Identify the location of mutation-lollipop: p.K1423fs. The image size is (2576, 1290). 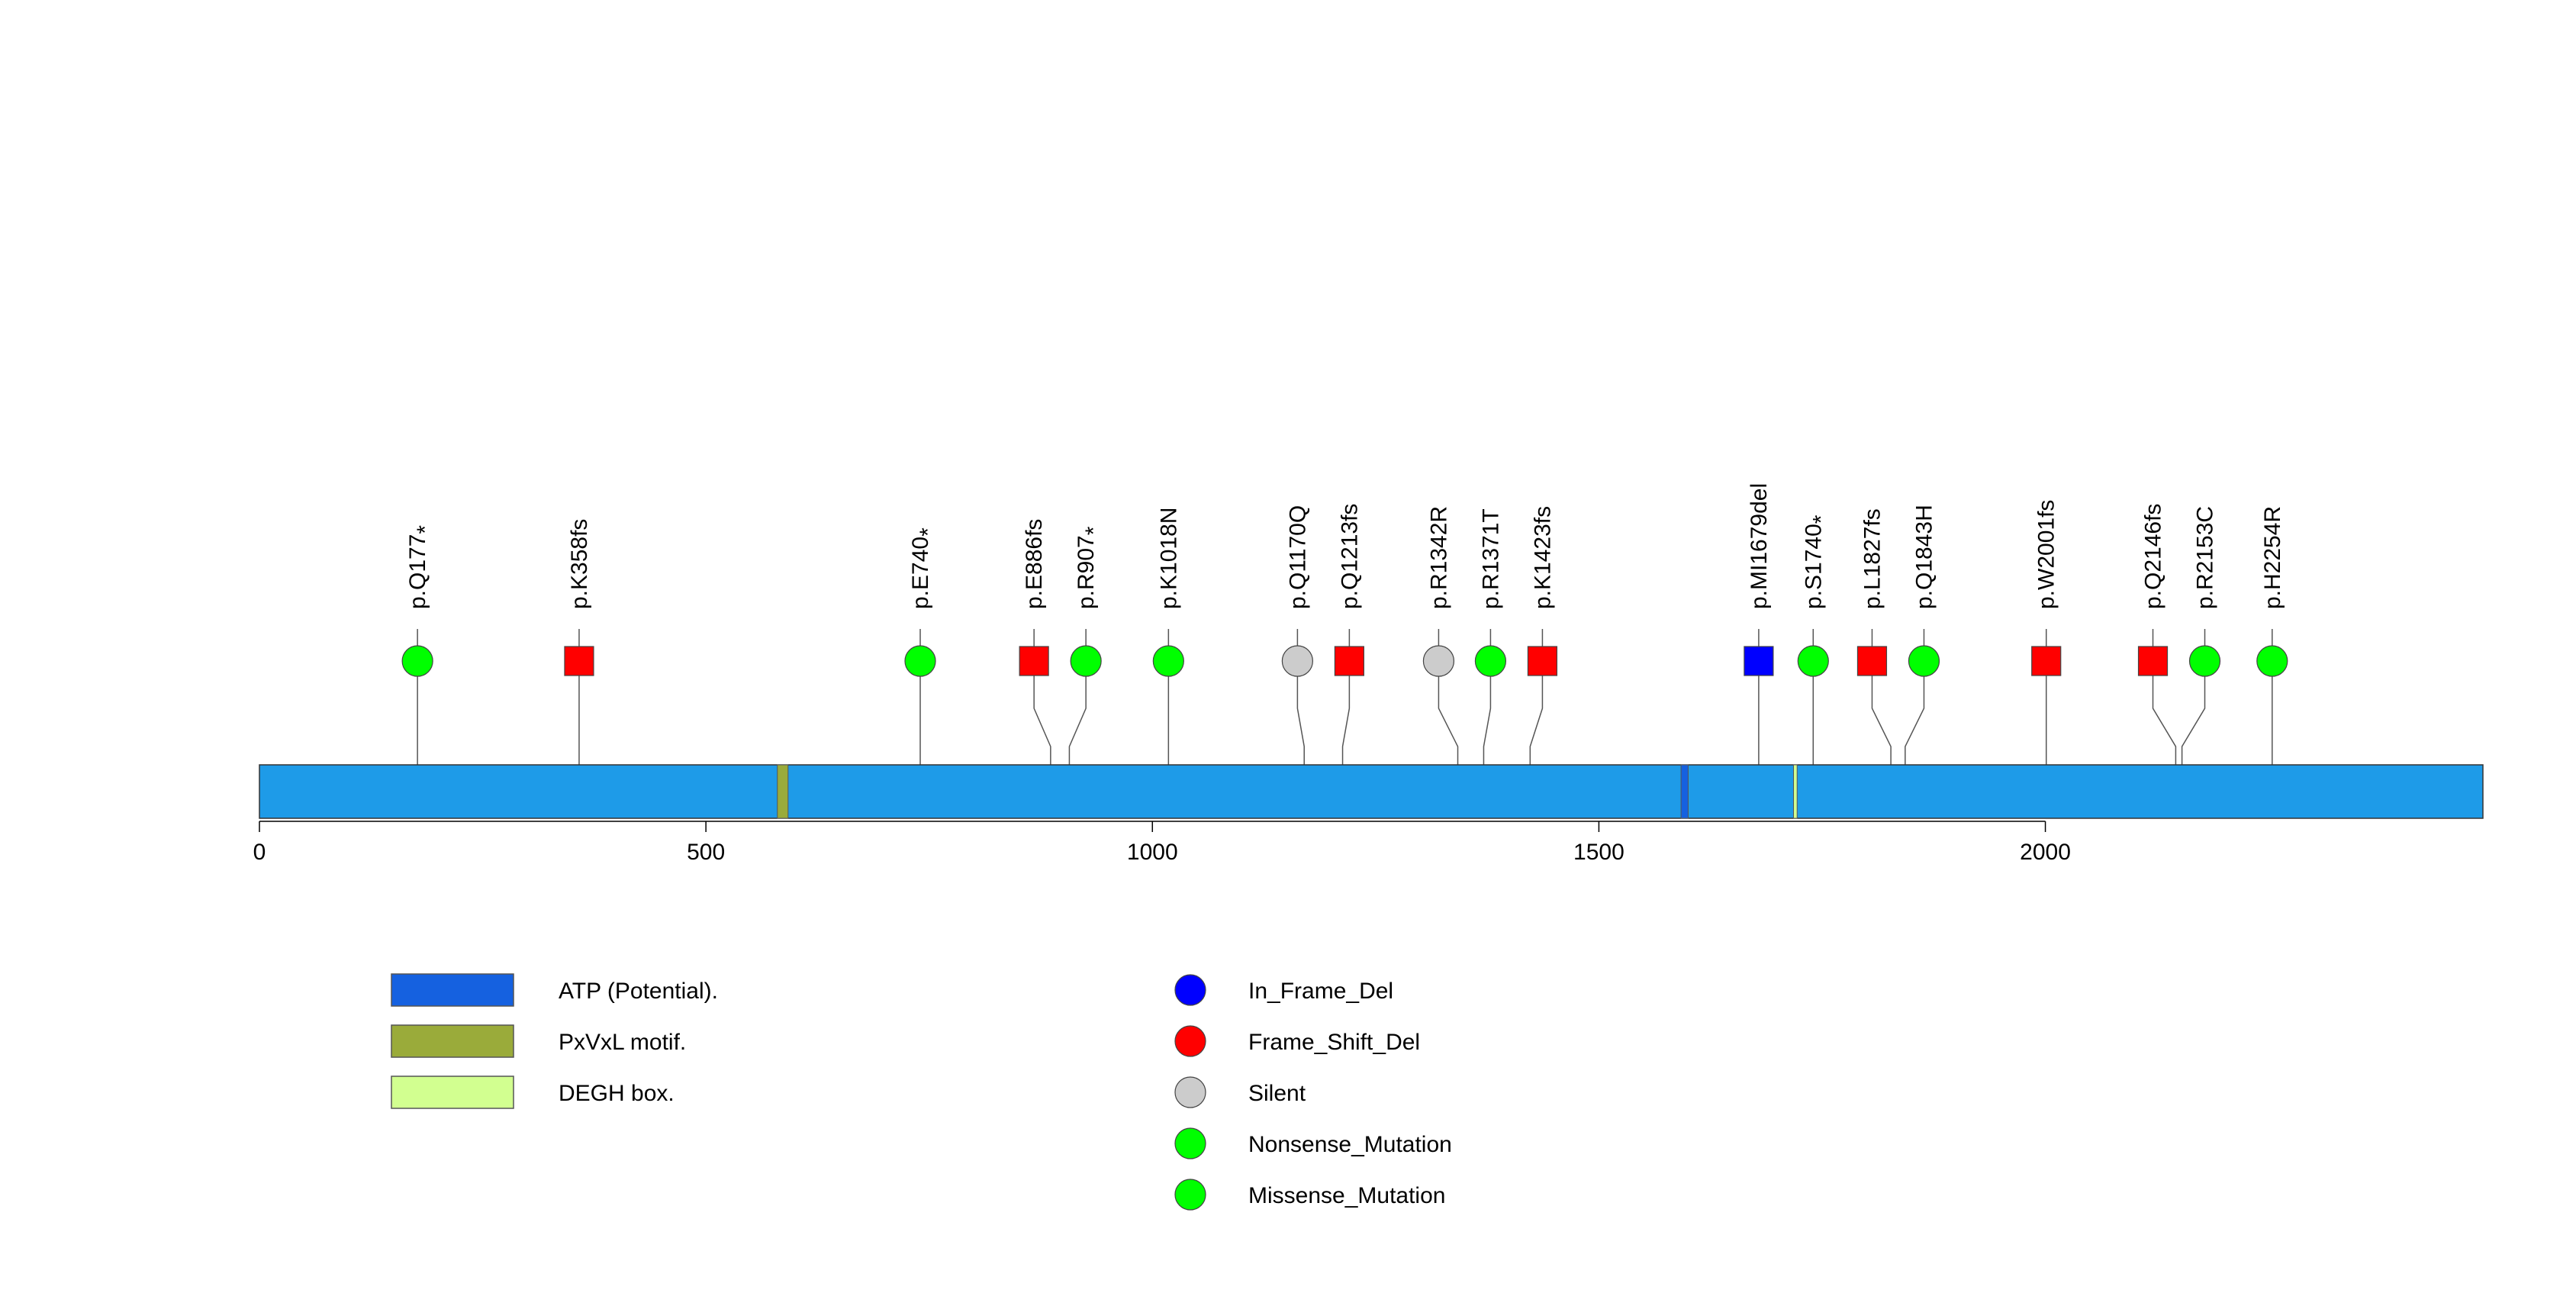
(1542, 662).